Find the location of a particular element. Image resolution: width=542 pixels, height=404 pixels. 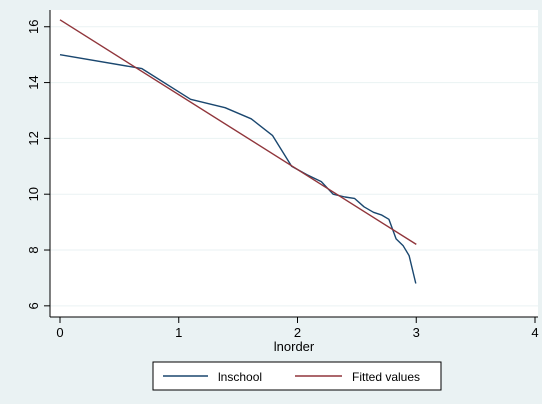

y-tick-label-14: 14 is located at coordinates (33, 82).